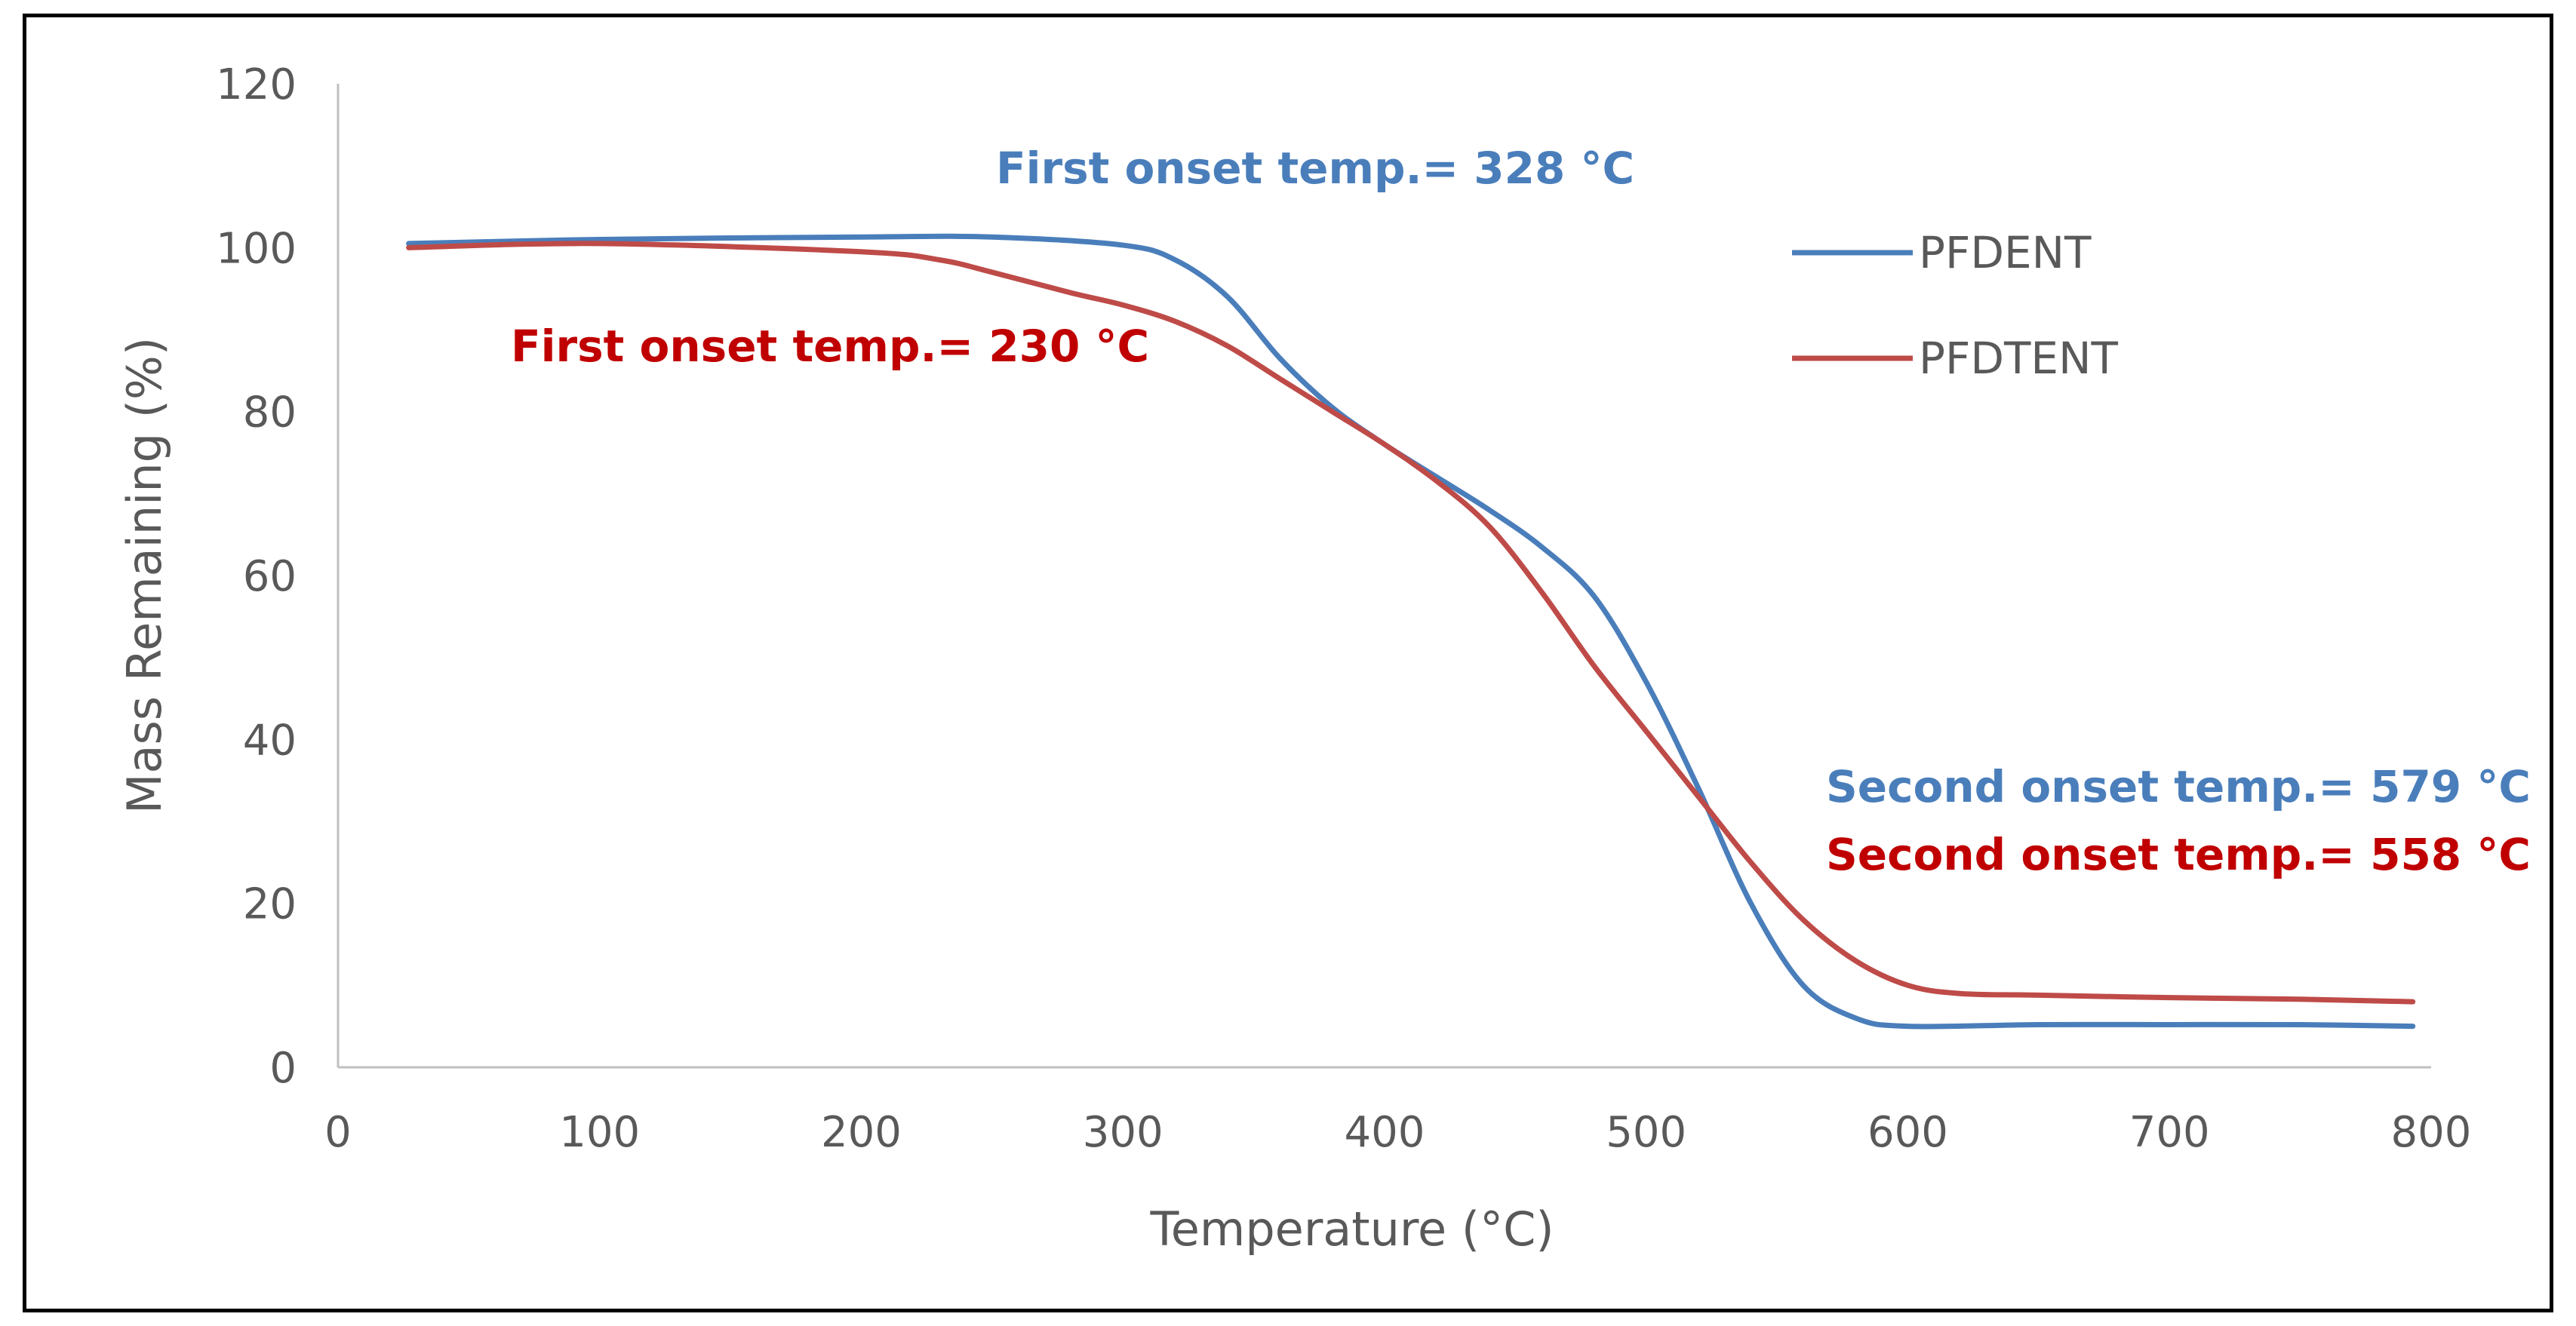 The height and width of the screenshot is (1326, 2576). Describe the element at coordinates (2178, 854) in the screenshot. I see `annotation-pfdtent-second-onset: Second onset temp.= 558 °C` at that location.